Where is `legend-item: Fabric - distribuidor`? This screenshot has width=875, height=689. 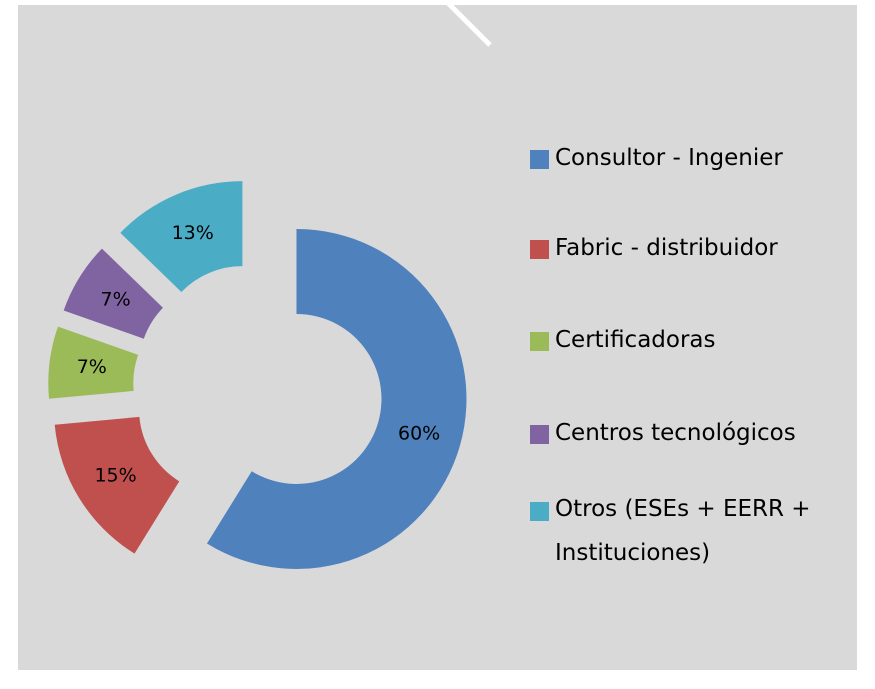
legend-item: Fabric - distribuidor is located at coordinates (654, 248).